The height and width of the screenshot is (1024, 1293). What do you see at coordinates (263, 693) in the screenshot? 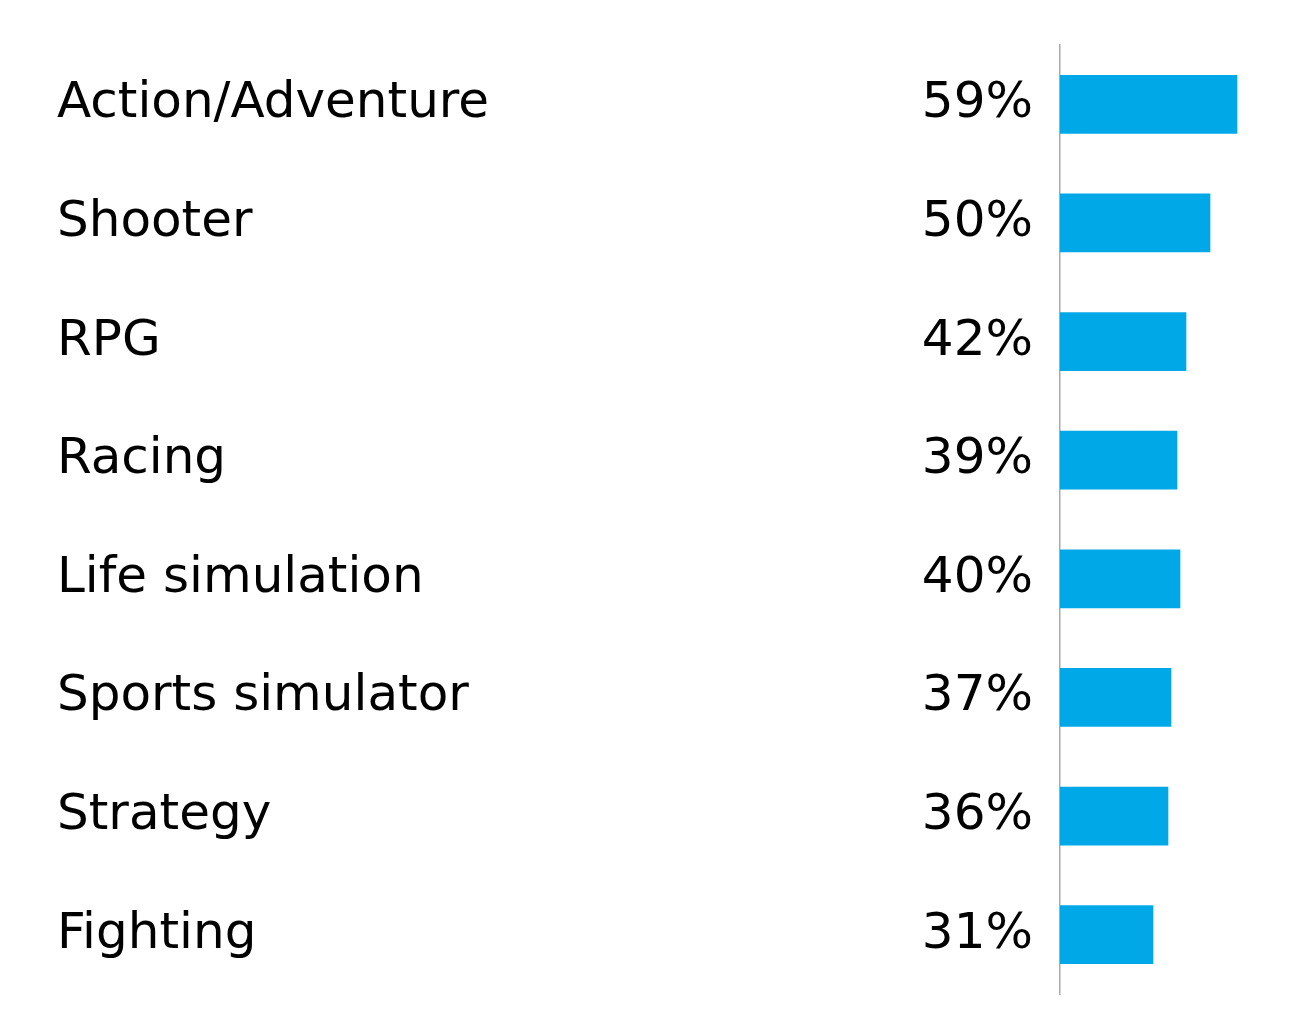
I see `y-tick-label: Sports simulator` at bounding box center [263, 693].